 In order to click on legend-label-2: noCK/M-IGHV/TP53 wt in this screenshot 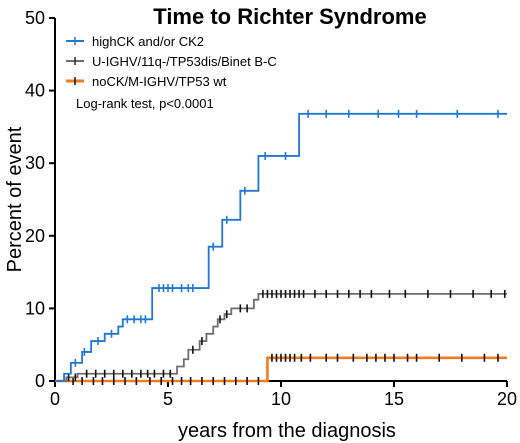, I will do `click(159, 81)`.